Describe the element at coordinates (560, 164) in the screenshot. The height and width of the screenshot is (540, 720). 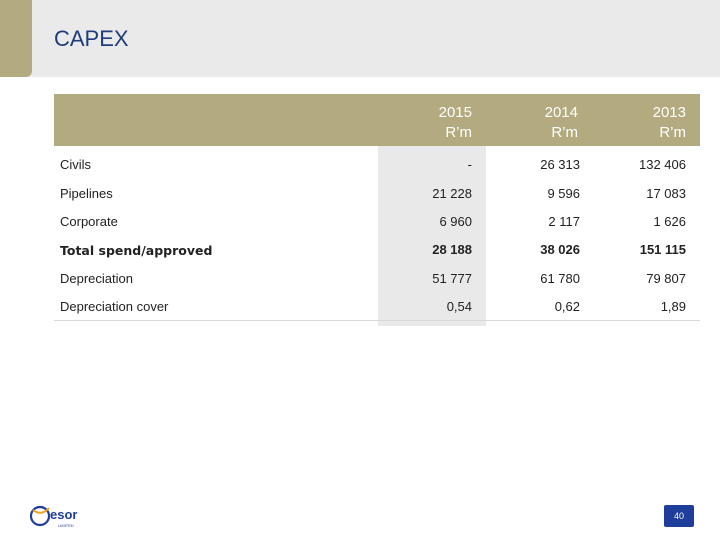
I see `cell-civils-2014: 26 313` at that location.